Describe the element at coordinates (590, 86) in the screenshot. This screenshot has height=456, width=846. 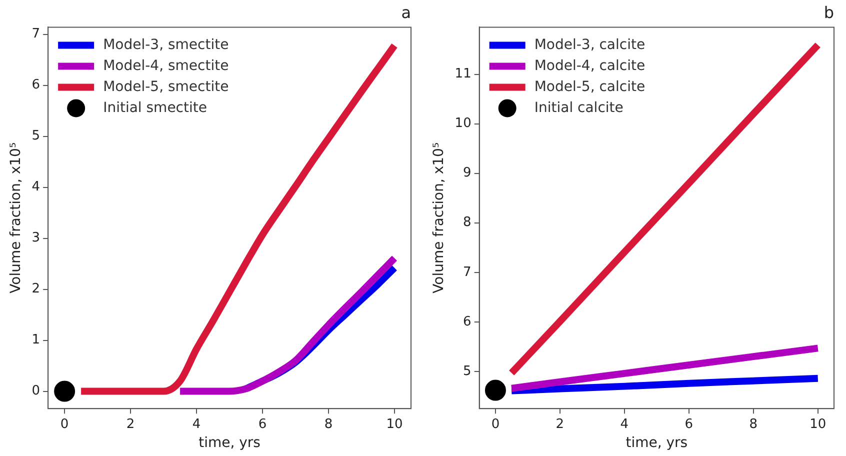
I see `legend-label: Model-5, calcite` at that location.